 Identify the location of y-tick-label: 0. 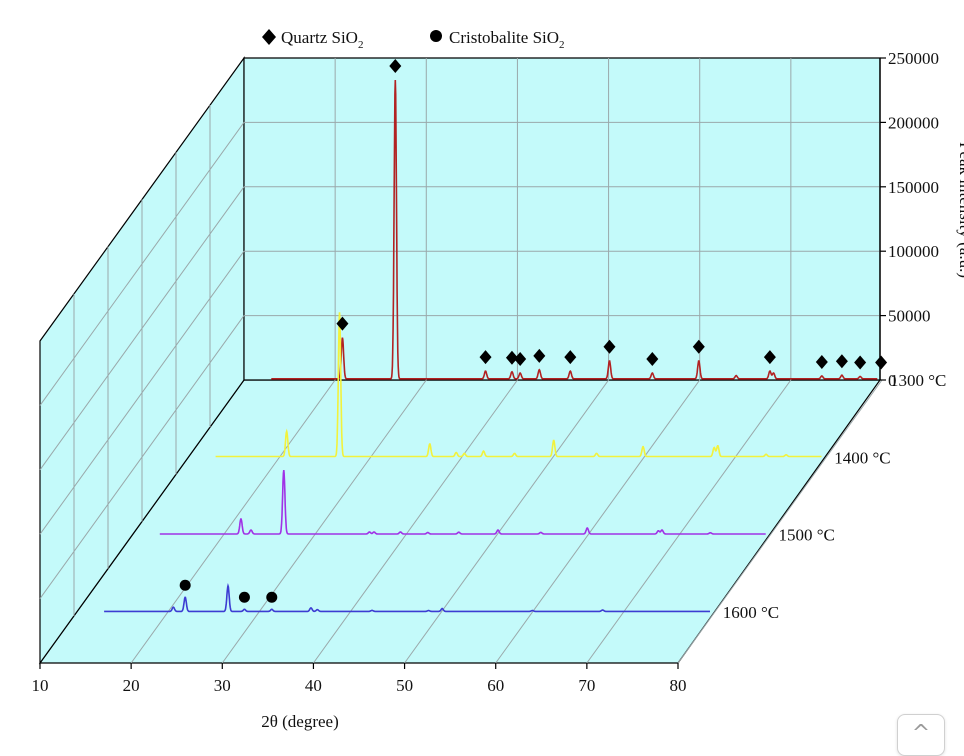
(892, 380).